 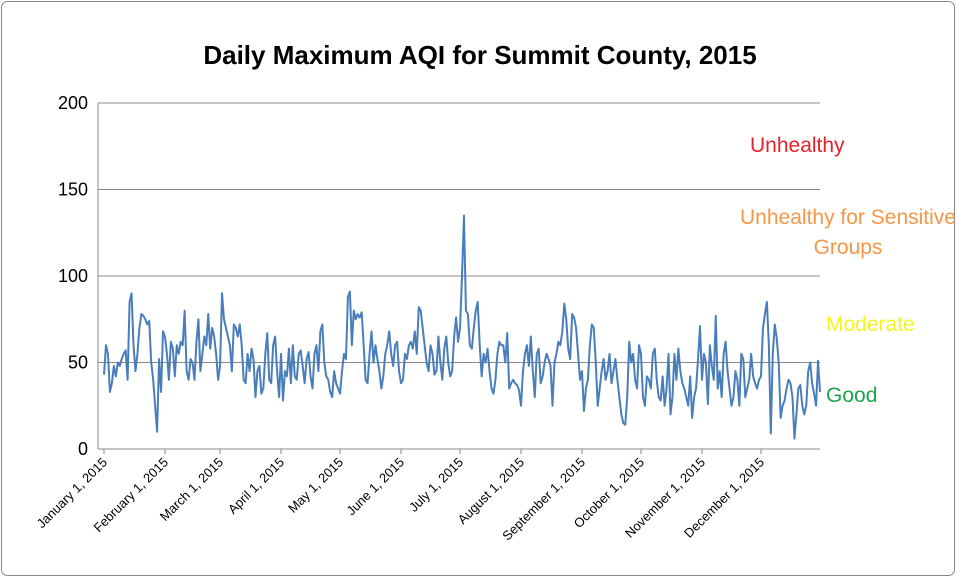 What do you see at coordinates (73, 276) in the screenshot?
I see `y-tick-label: 100` at bounding box center [73, 276].